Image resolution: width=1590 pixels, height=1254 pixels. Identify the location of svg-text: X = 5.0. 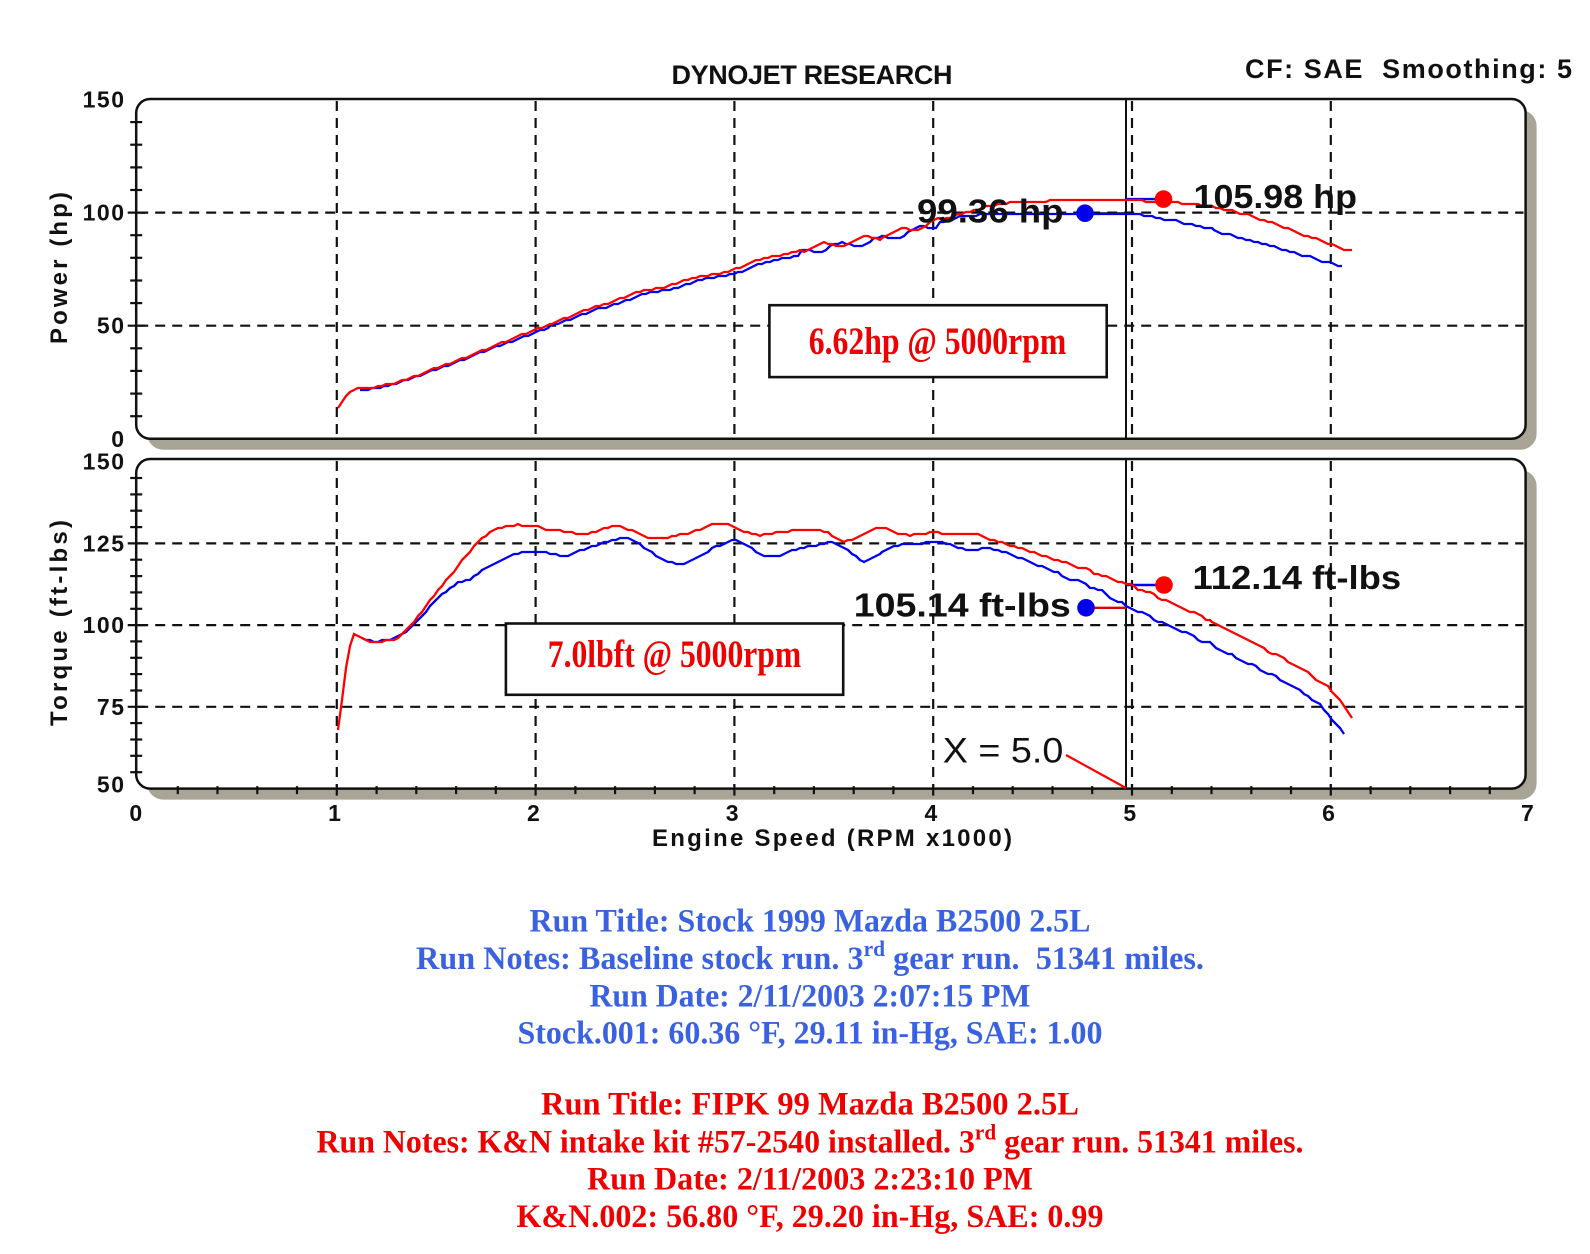
(1003, 750).